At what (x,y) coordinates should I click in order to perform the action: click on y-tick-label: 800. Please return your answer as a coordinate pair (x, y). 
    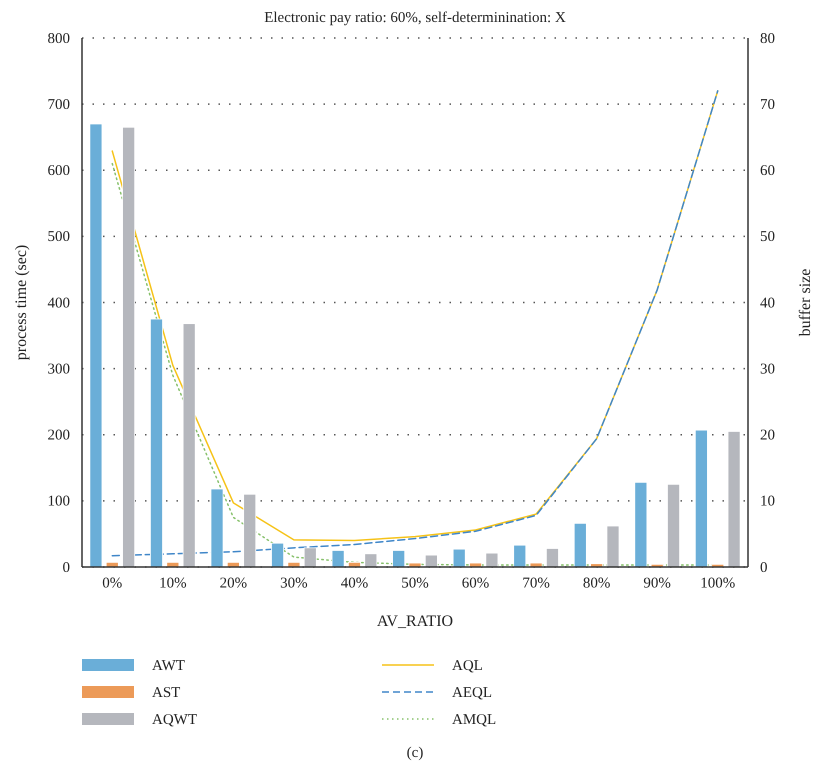
    Looking at the image, I should click on (59, 38).